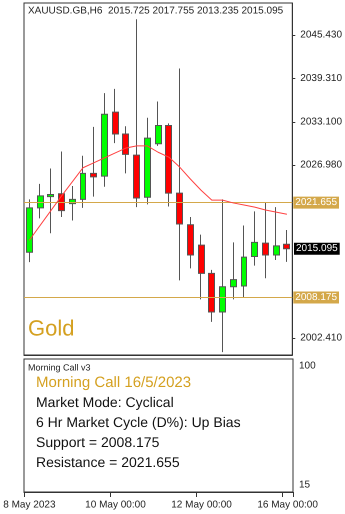 The image size is (345, 514). Describe the element at coordinates (156, 11) in the screenshot. I see `chart-title: XAUUSD.GB,H6 2015.725 2017.755 2013.235 2015.095` at that location.